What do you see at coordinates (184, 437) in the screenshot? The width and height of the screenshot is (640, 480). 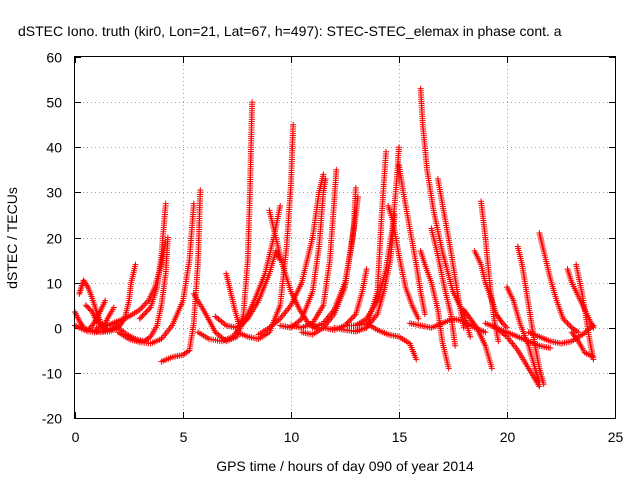 I see `x-tick-label: 5` at bounding box center [184, 437].